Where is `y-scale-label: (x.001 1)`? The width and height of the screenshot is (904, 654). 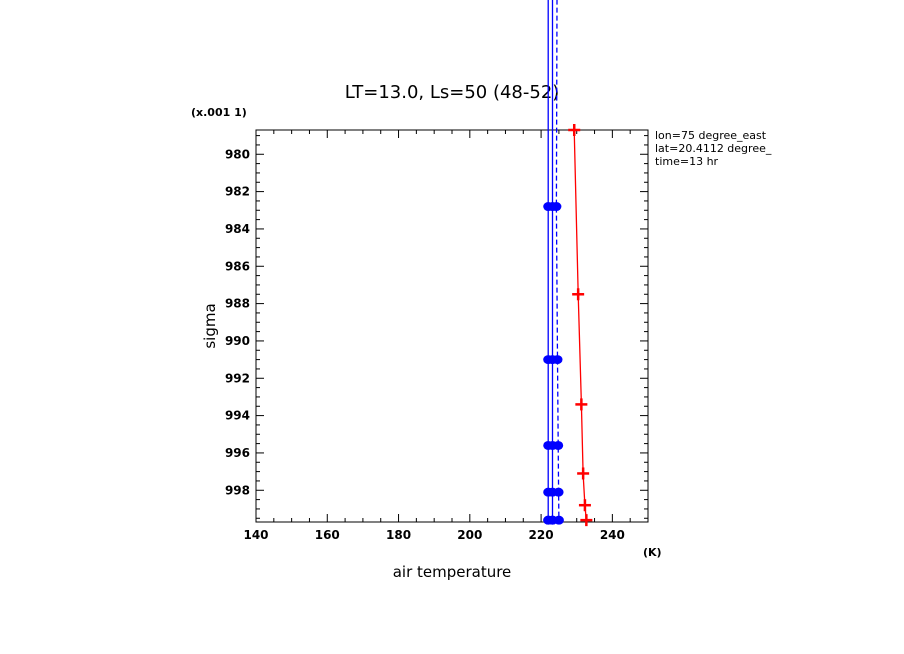
y-scale-label: (x.001 1) is located at coordinates (219, 112).